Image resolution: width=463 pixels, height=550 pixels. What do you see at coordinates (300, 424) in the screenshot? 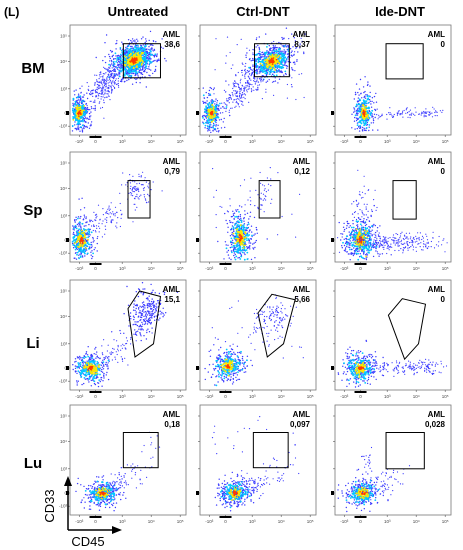
I see `gate-value: 0,097` at bounding box center [300, 424].